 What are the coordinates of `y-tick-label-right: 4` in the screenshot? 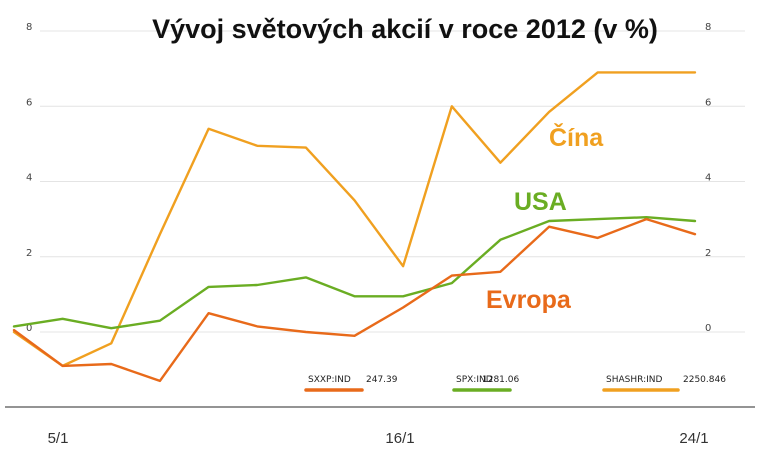 It's located at (708, 178).